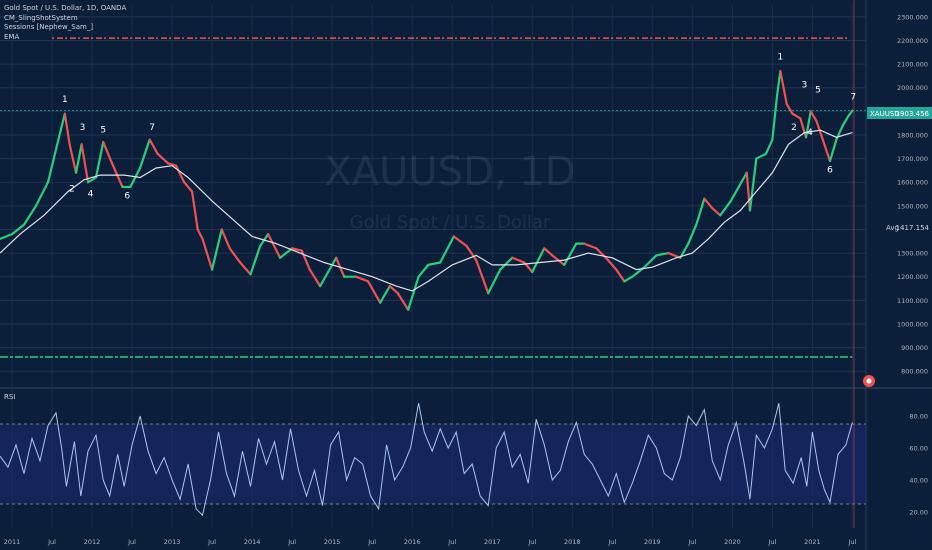 This screenshot has height=550, width=932. I want to click on rsi-band-fill, so click(433, 464).